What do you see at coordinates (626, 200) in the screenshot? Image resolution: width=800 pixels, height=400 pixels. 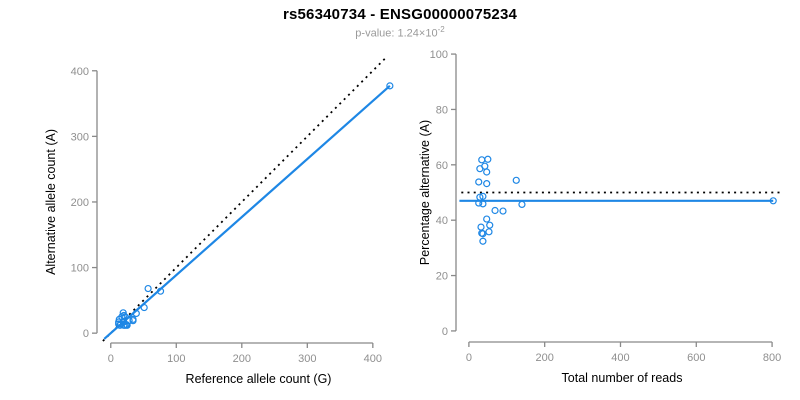 I see `data-points` at bounding box center [626, 200].